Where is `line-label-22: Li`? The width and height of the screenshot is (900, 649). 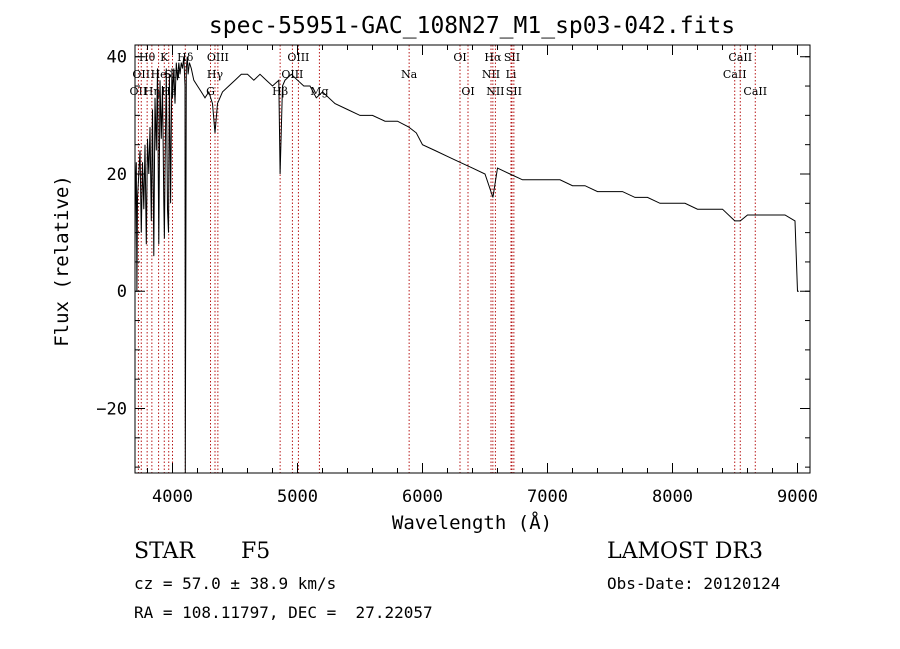 line-label-22: Li is located at coordinates (511, 74).